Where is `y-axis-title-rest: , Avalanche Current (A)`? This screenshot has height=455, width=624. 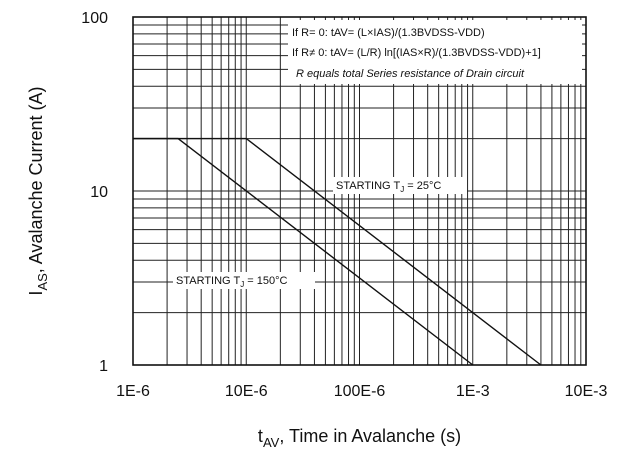
y-axis-title-rest: , Avalanche Current (A) is located at coordinates (36, 179).